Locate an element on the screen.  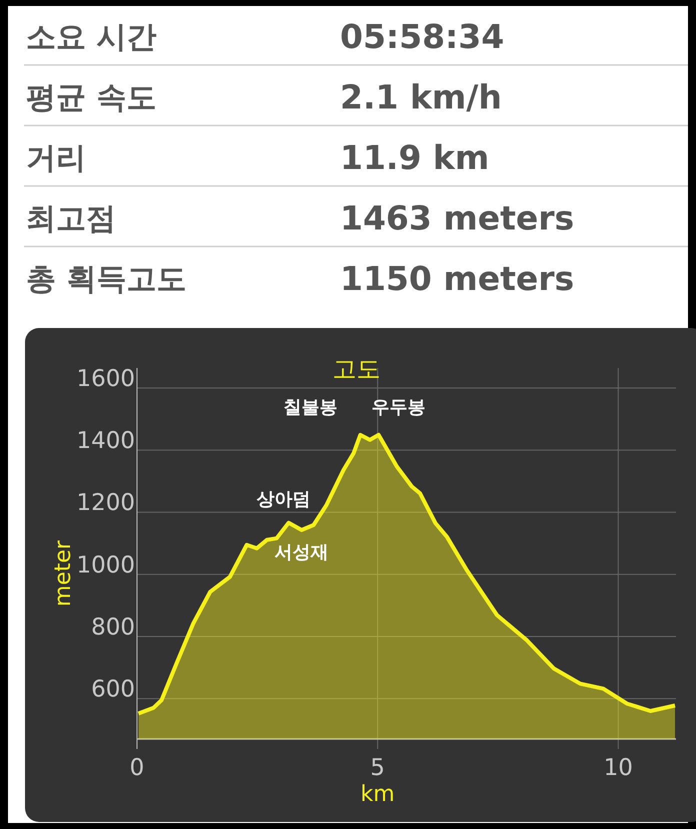
text: 2.1 km/h is located at coordinates (421, 97).